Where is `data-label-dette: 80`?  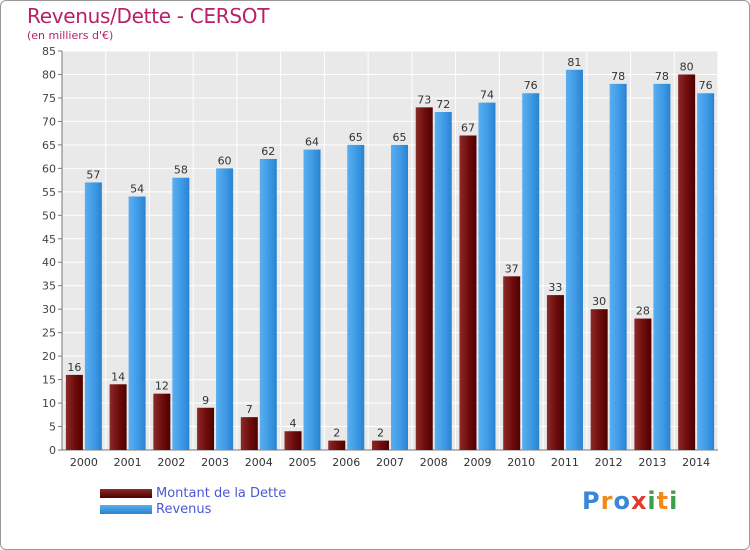
data-label-dette: 80 is located at coordinates (687, 66).